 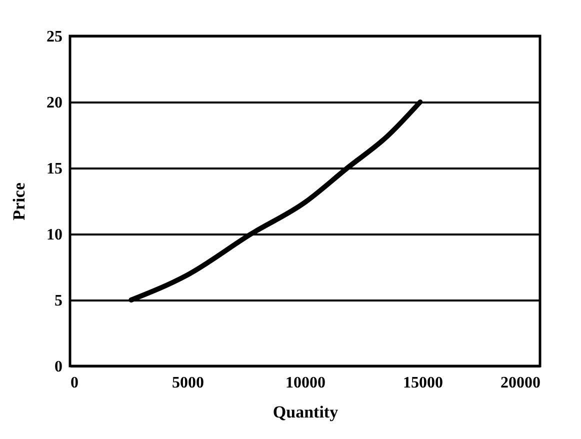 What do you see at coordinates (58, 367) in the screenshot?
I see `y-tick-label: 0` at bounding box center [58, 367].